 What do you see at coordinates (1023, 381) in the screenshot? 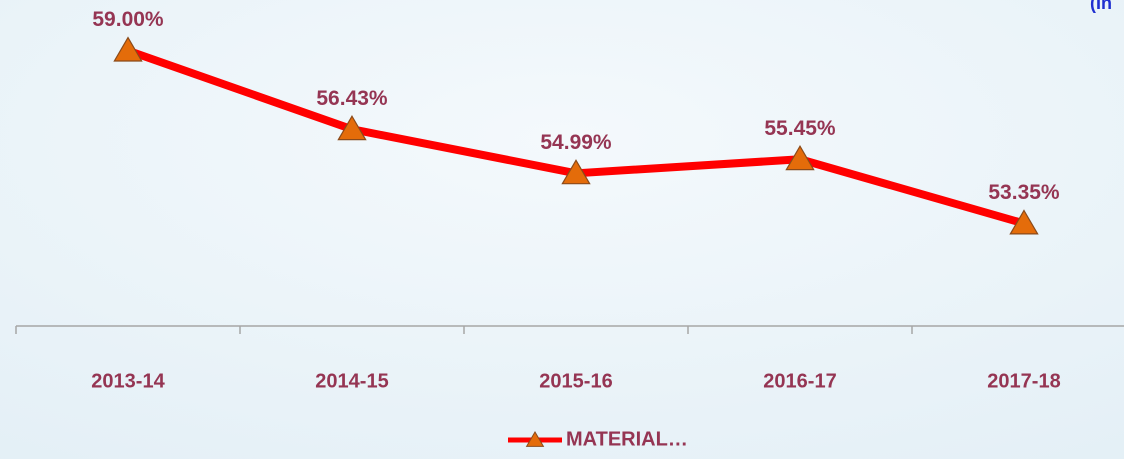
I see `x-tick-label: 2017-18` at bounding box center [1023, 381].